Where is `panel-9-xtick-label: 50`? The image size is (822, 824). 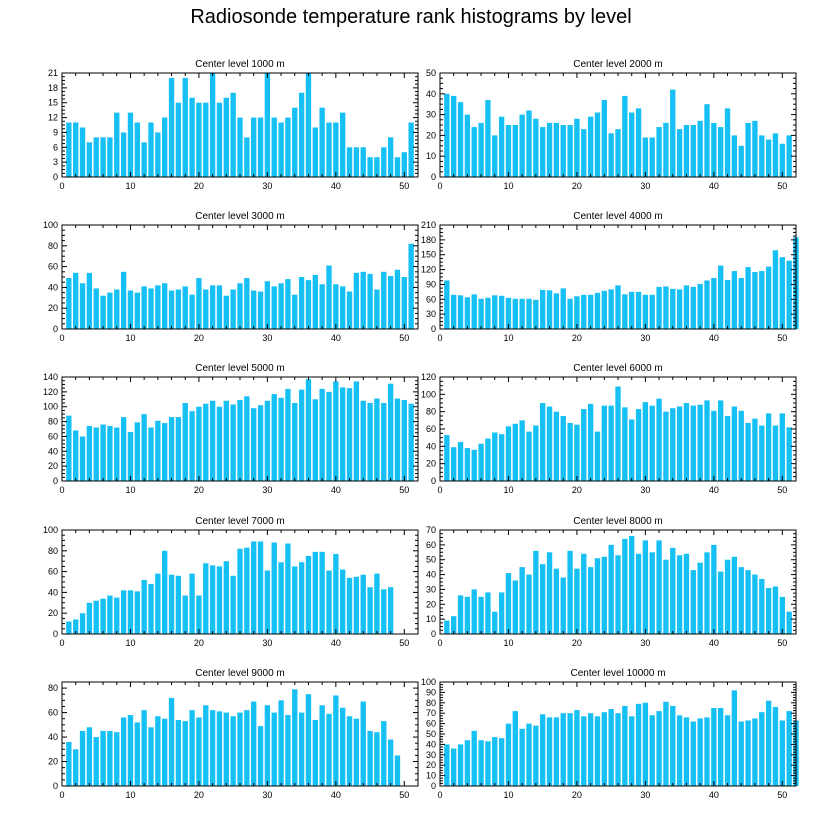
panel-9-xtick-label: 50 is located at coordinates (404, 795).